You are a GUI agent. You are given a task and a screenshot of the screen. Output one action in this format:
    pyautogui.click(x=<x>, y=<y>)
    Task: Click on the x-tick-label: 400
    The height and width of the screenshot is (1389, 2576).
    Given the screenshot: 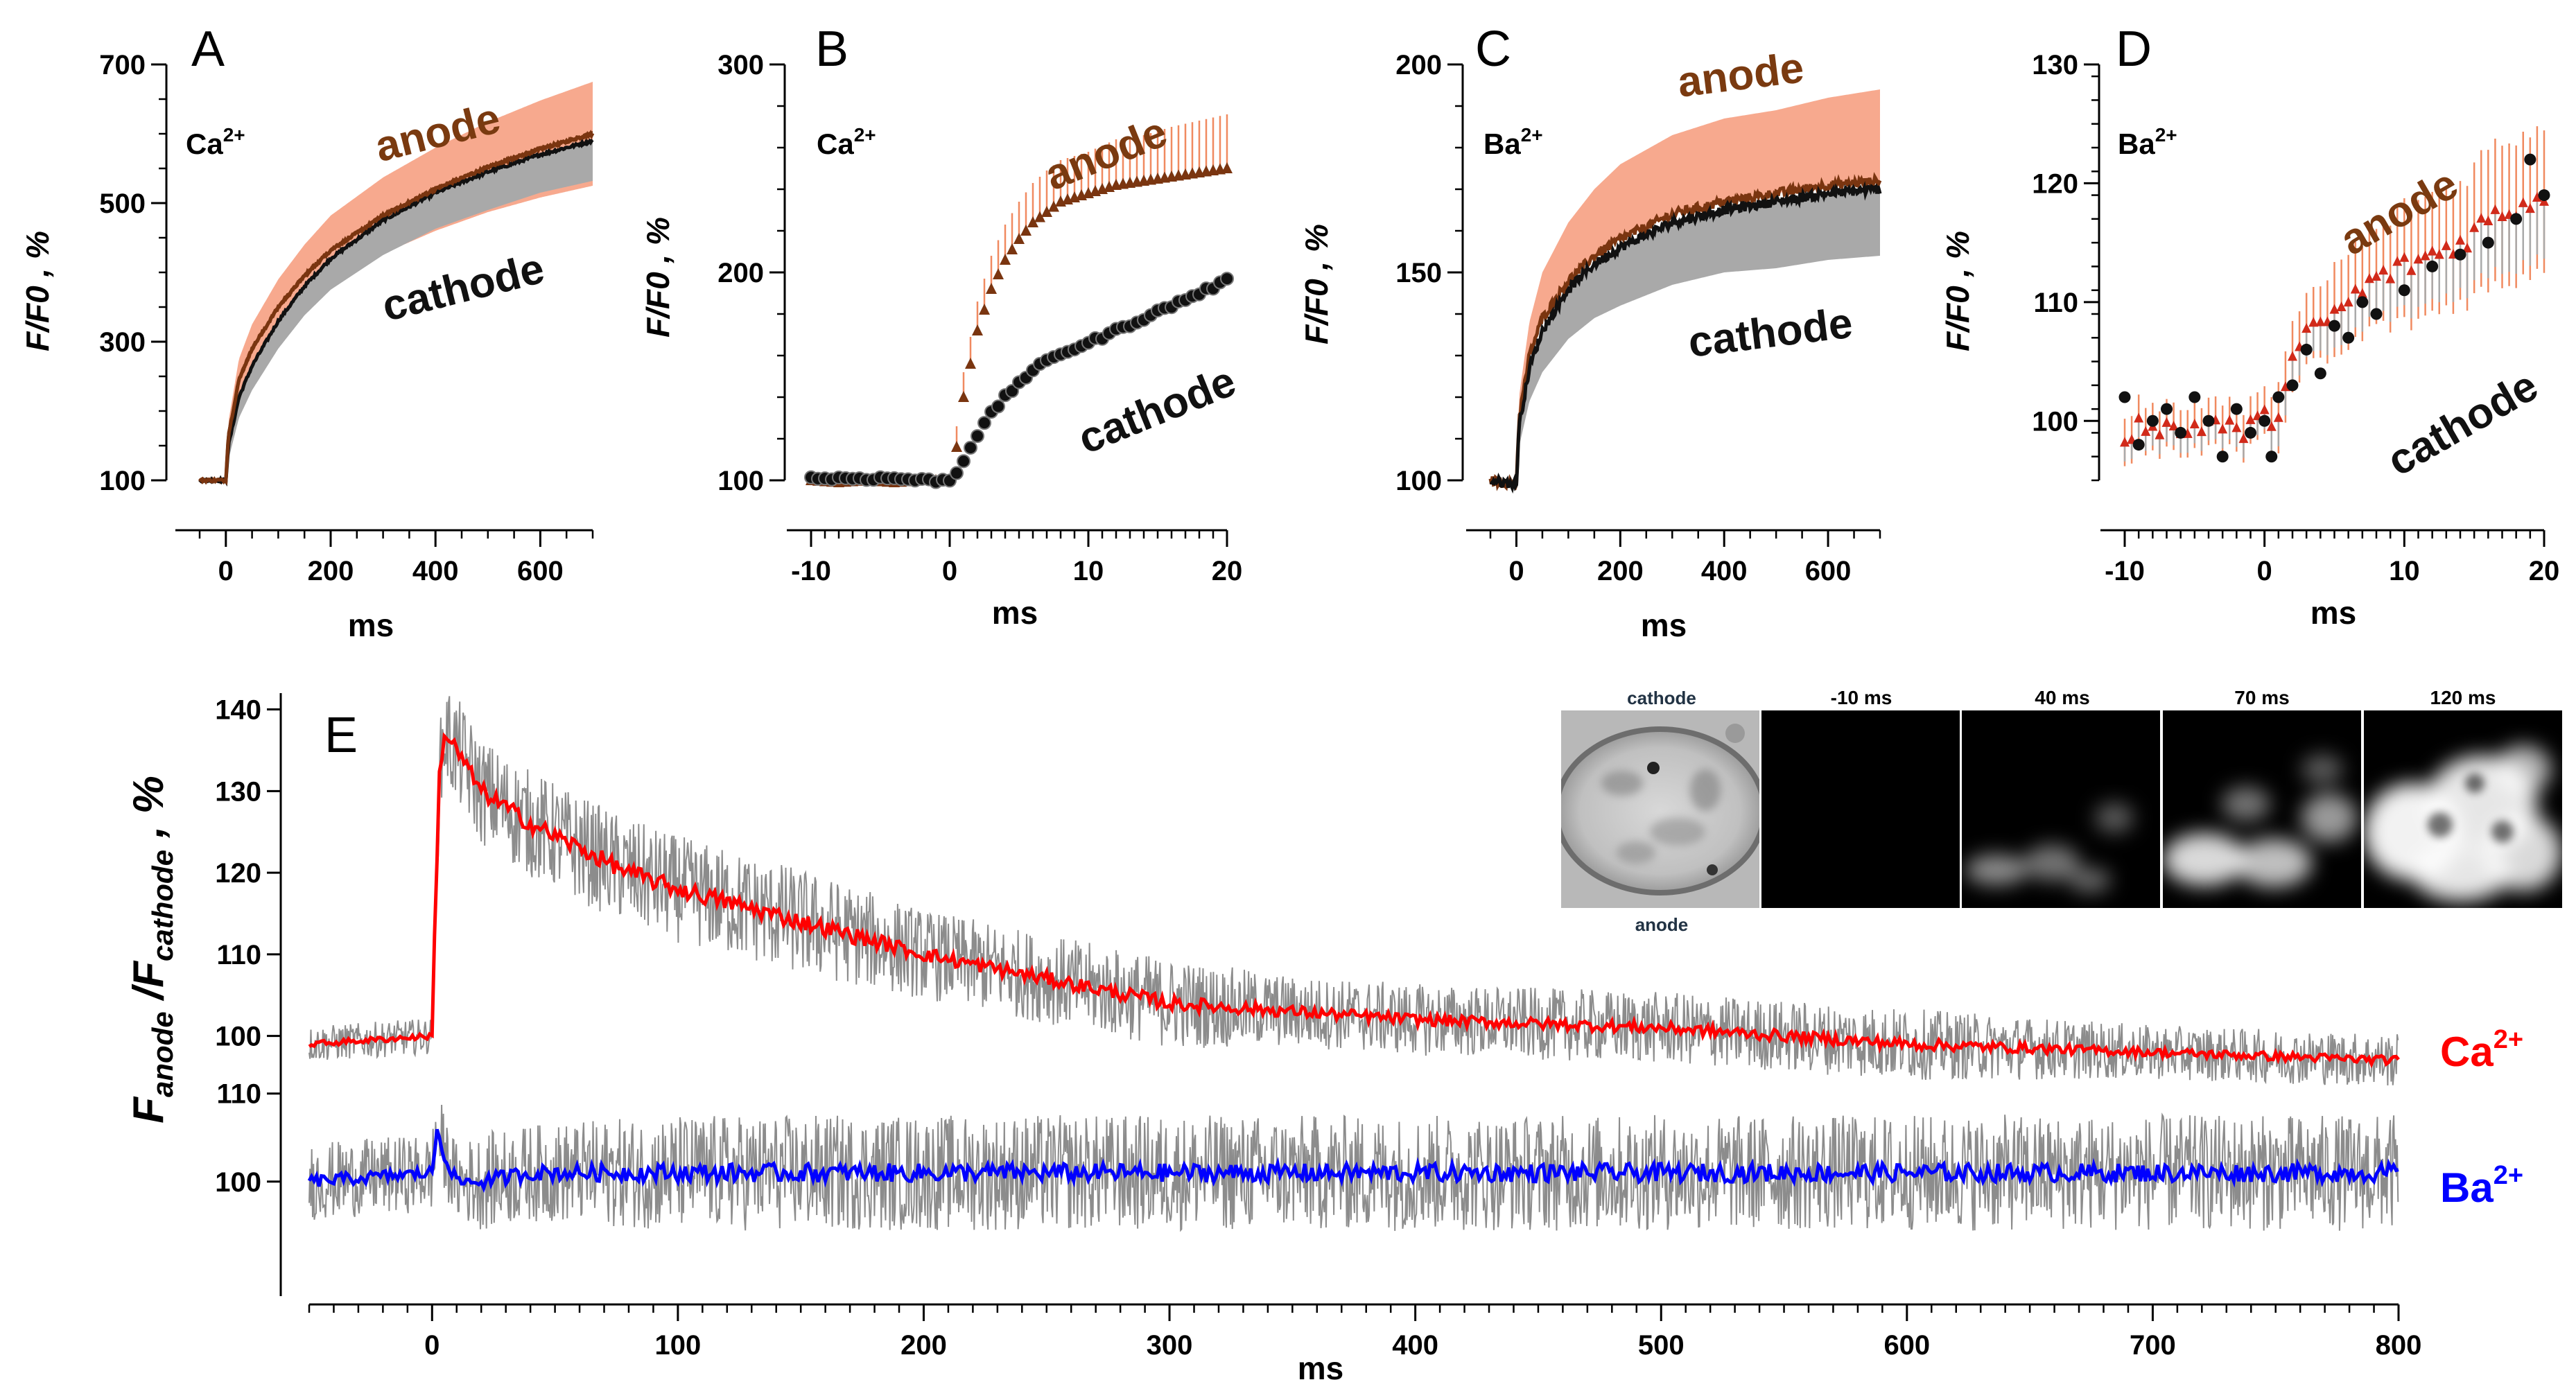 What is the action you would take?
    pyautogui.click(x=435, y=571)
    